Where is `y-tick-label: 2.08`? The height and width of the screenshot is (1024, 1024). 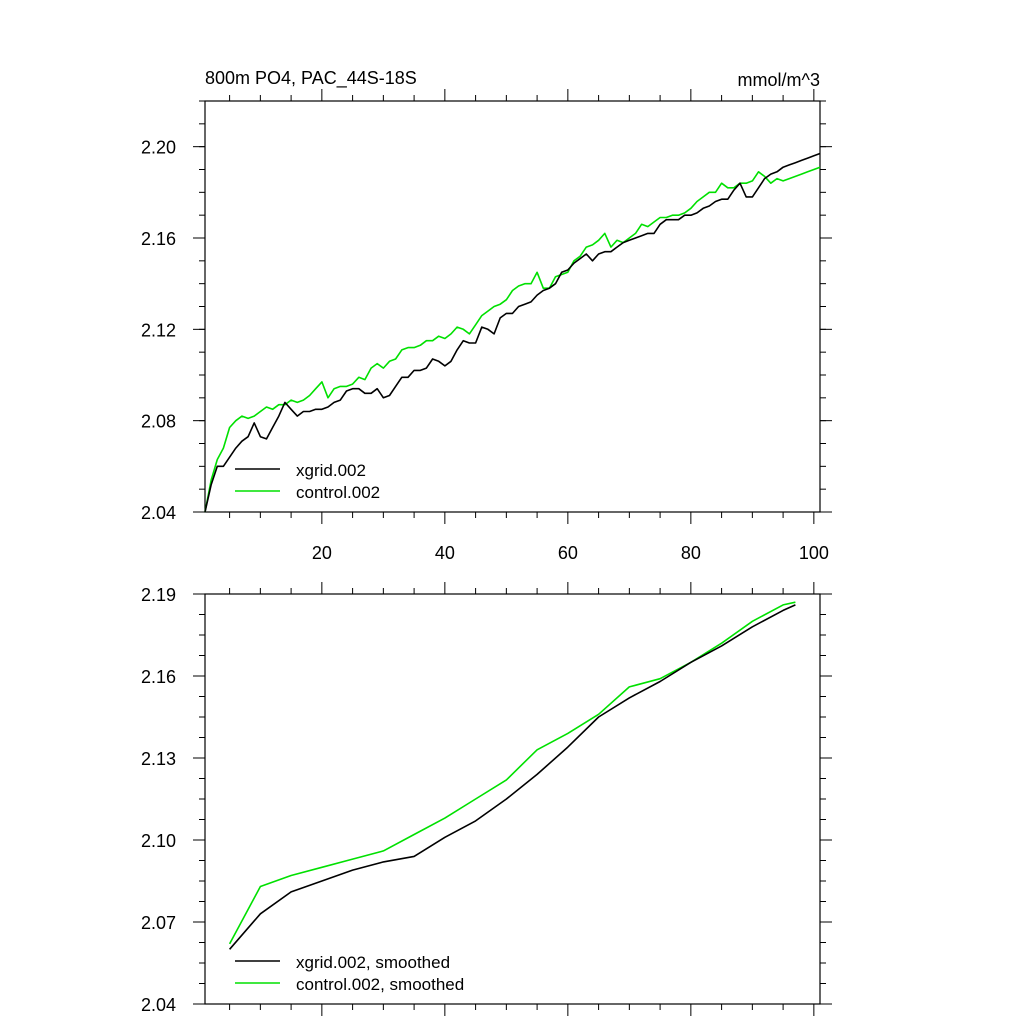 y-tick-label: 2.08 is located at coordinates (158, 422).